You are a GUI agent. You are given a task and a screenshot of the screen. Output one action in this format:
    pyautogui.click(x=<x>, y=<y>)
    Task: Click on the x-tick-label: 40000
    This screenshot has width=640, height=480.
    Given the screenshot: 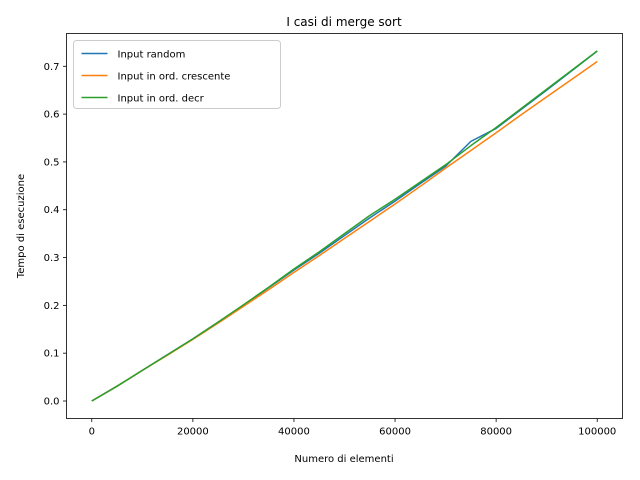 What is the action you would take?
    pyautogui.click(x=294, y=432)
    